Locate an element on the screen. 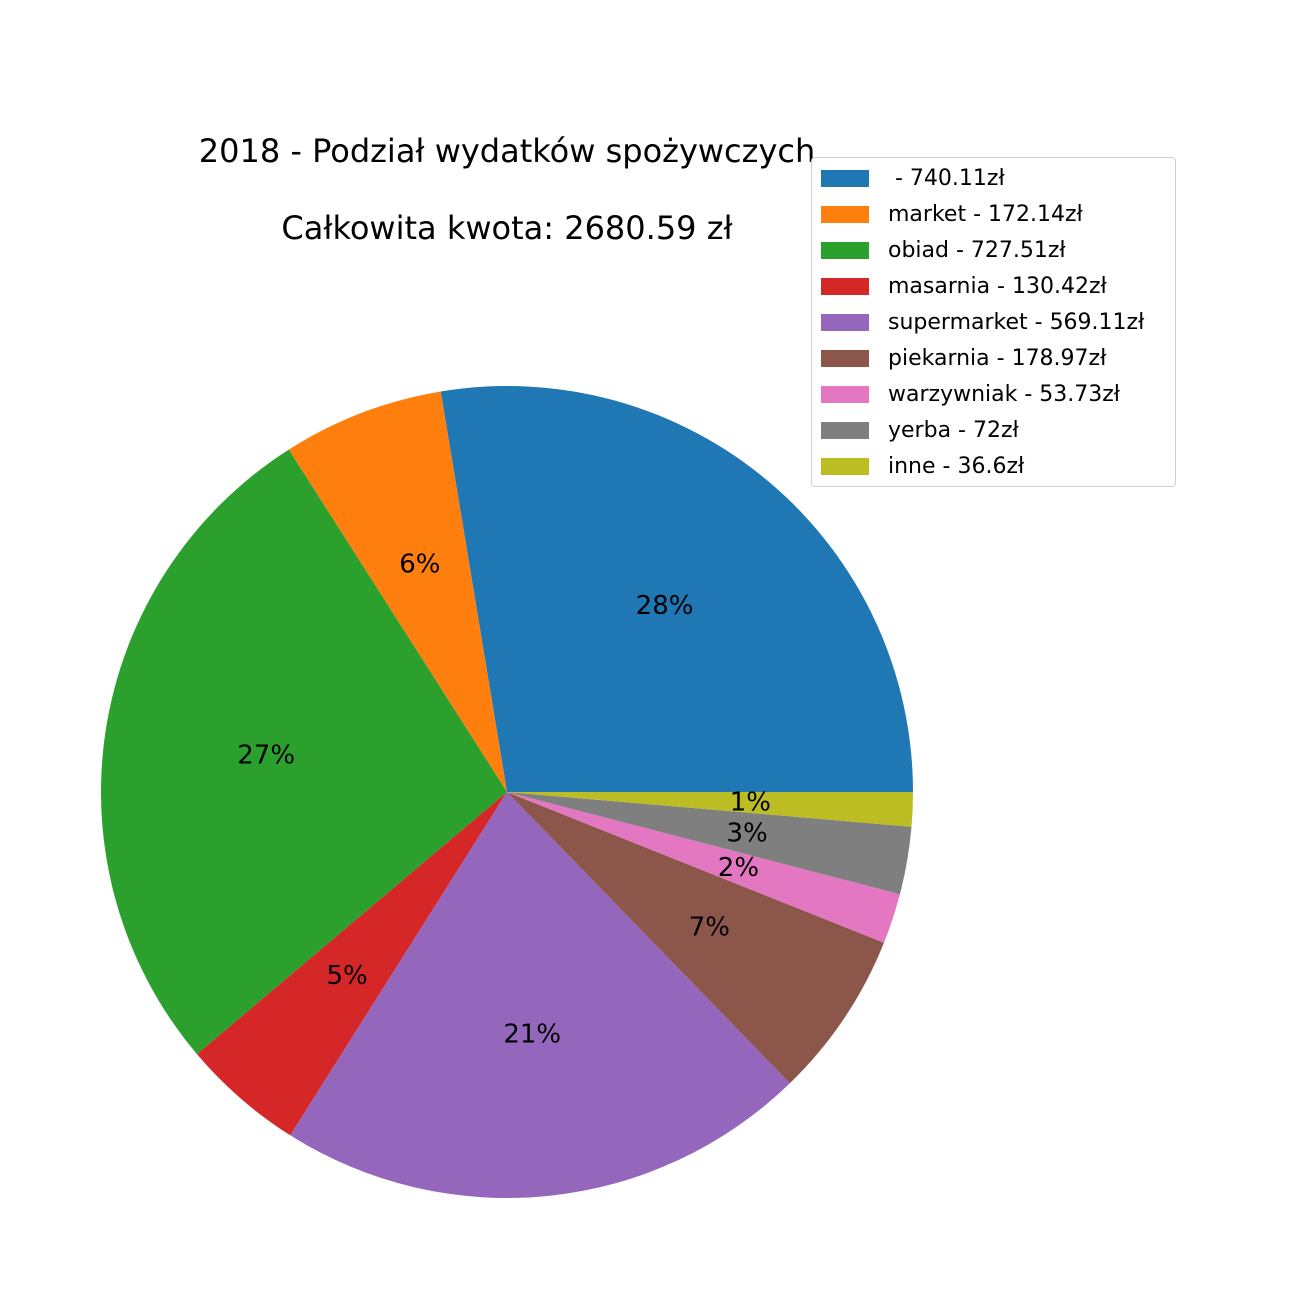 The height and width of the screenshot is (1300, 1300). pie-slice-pct-label-1: 6% is located at coordinates (419, 565).